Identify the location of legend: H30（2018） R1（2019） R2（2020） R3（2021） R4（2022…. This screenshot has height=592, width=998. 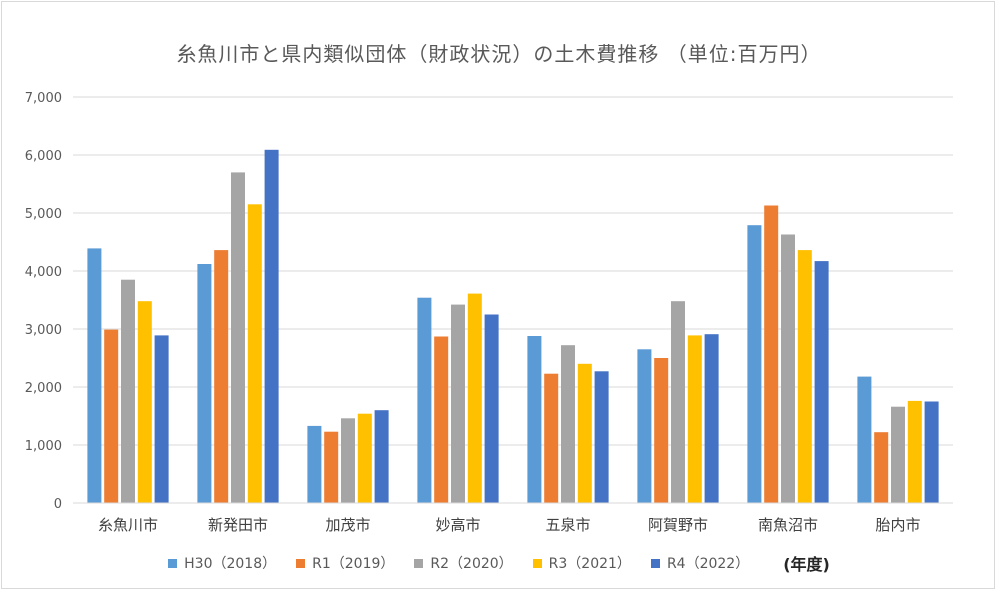
(499, 563).